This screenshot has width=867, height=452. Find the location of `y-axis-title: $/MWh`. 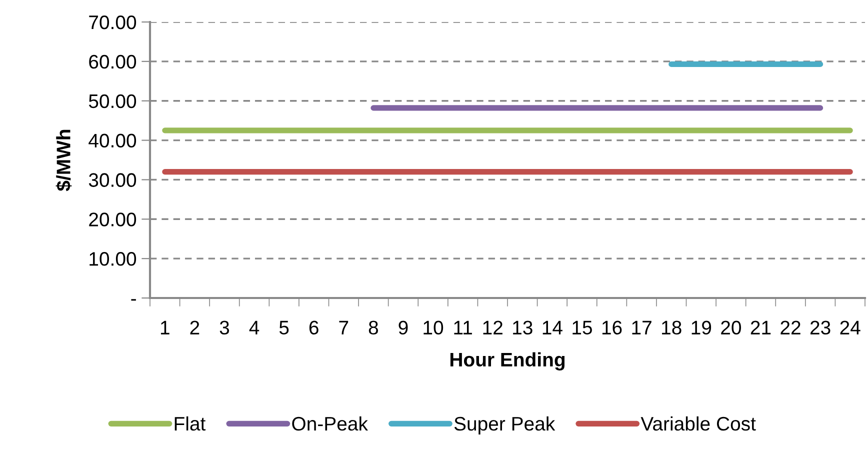

y-axis-title: $/MWh is located at coordinates (64, 161).